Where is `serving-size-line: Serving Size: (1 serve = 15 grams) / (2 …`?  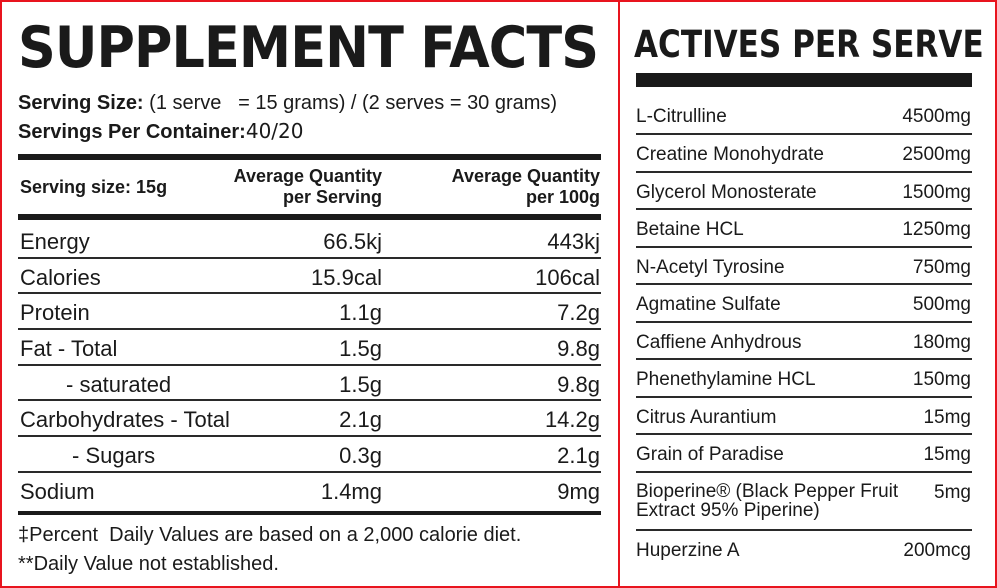 serving-size-line: Serving Size: (1 serve = 15 grams) / (2 … is located at coordinates (287, 103).